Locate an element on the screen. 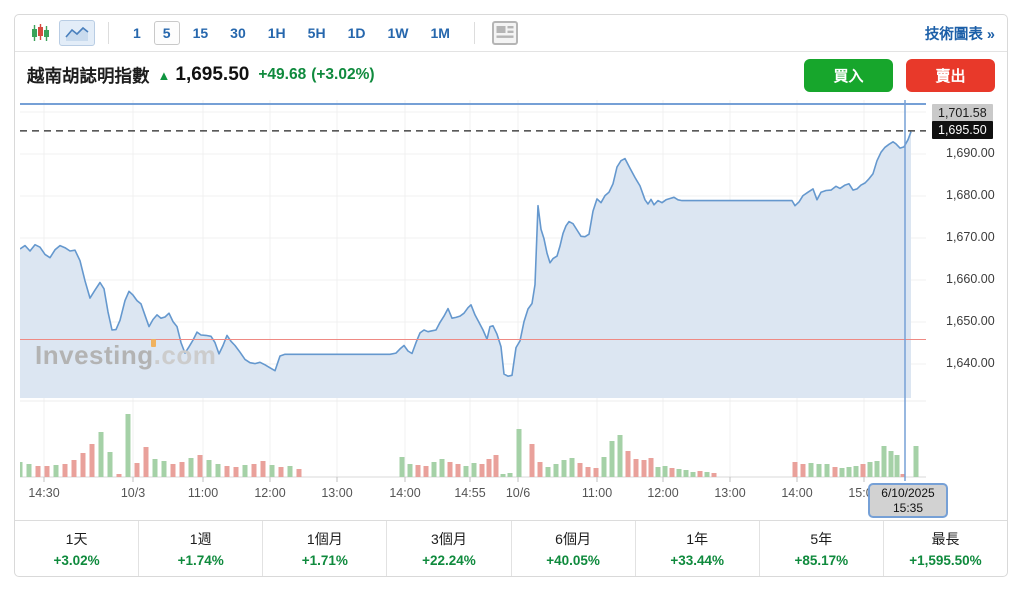  interval-button-1D: 1D is located at coordinates (357, 33).